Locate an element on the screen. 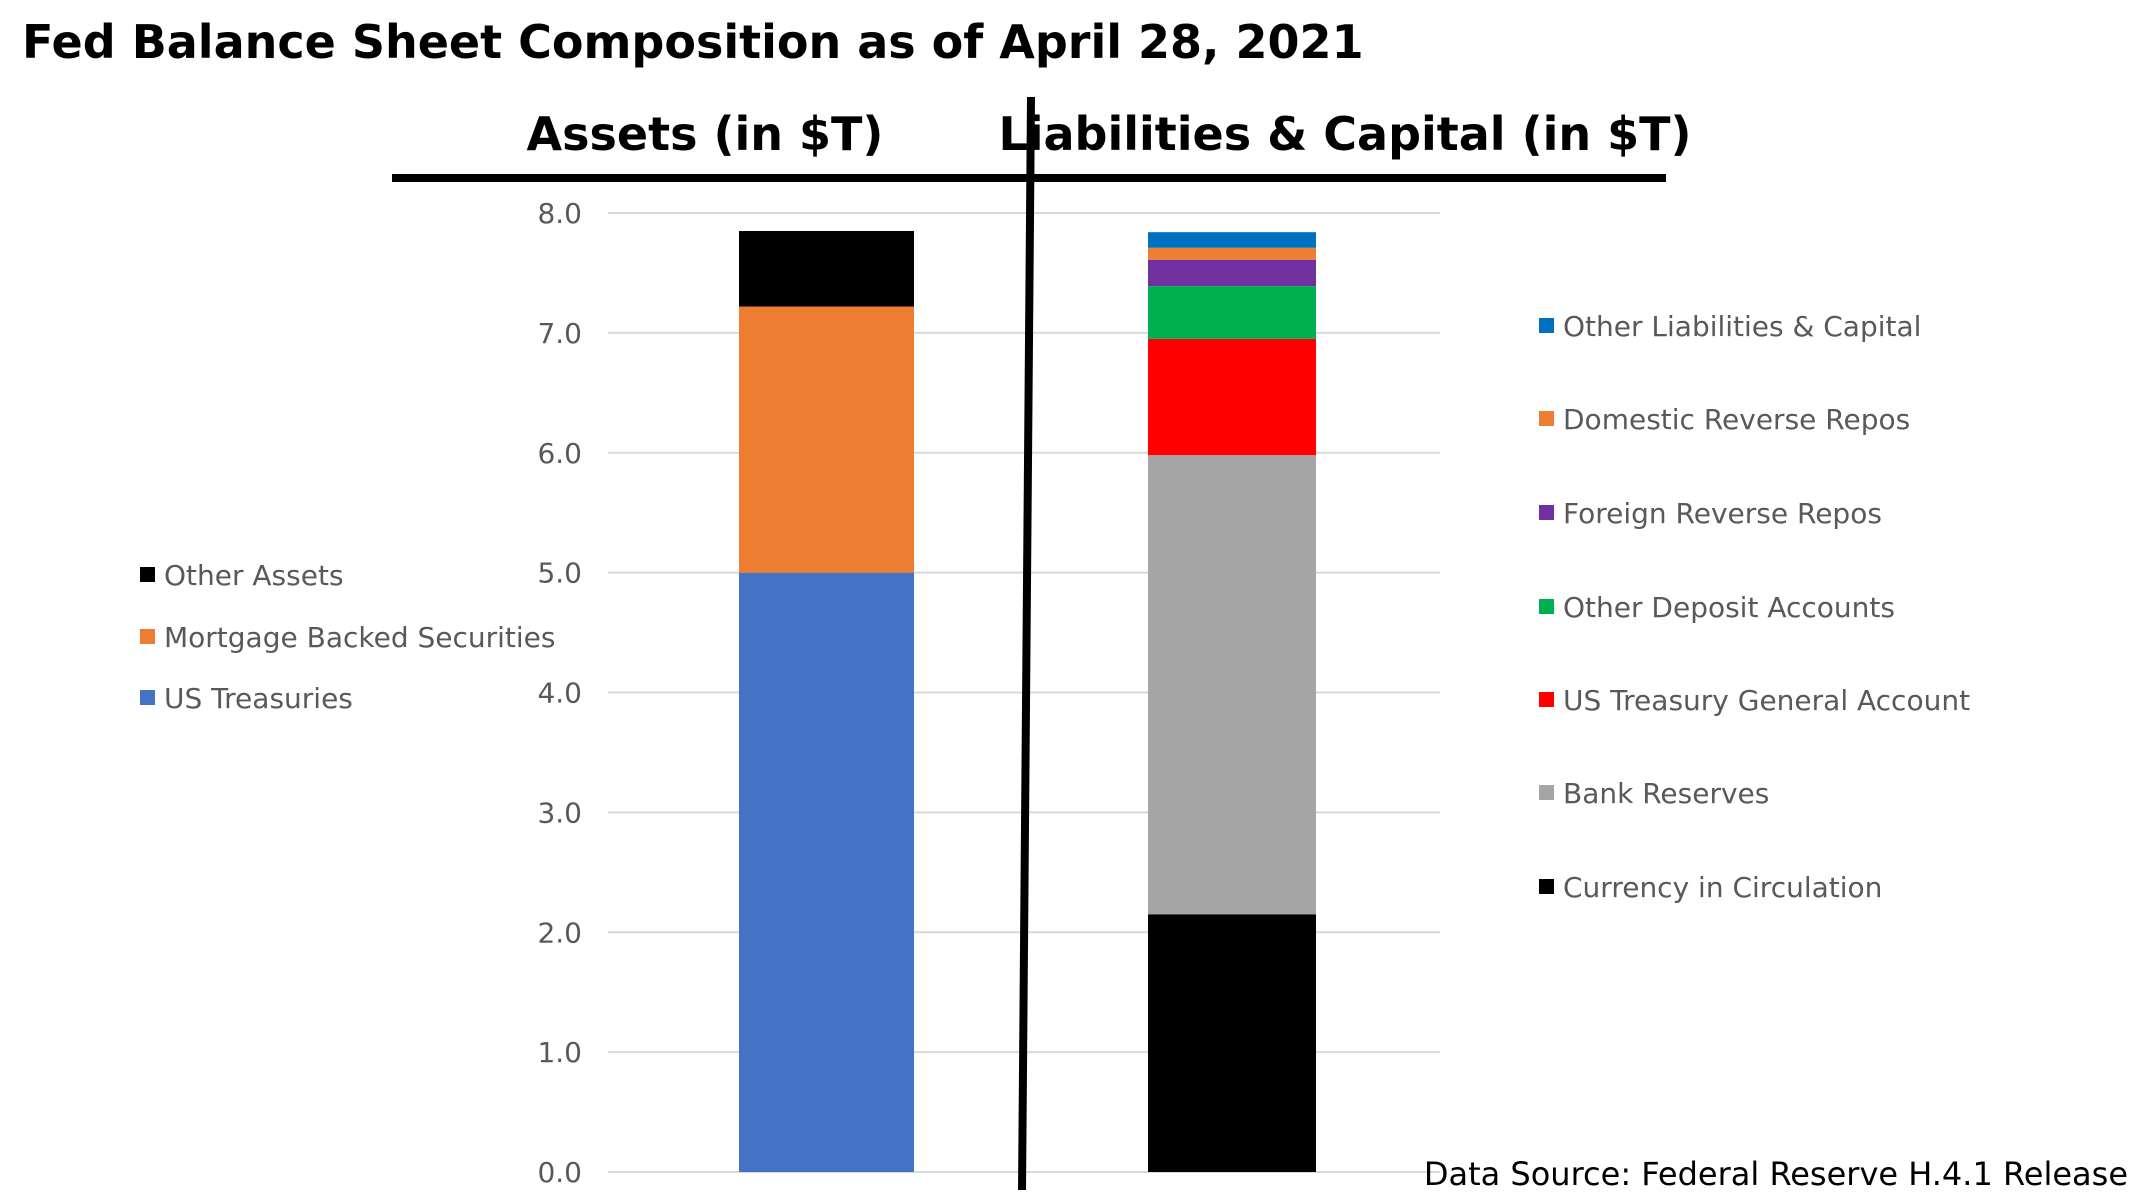  y-tick-label: 8.0 is located at coordinates (559, 213).